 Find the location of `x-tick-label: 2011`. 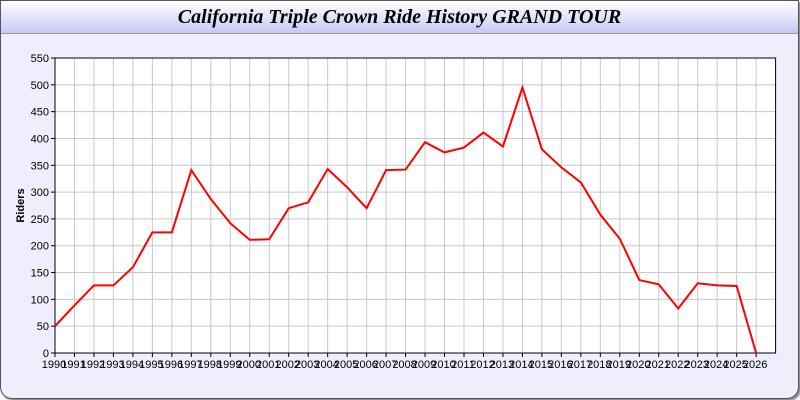

x-tick-label: 2011 is located at coordinates (463, 365).